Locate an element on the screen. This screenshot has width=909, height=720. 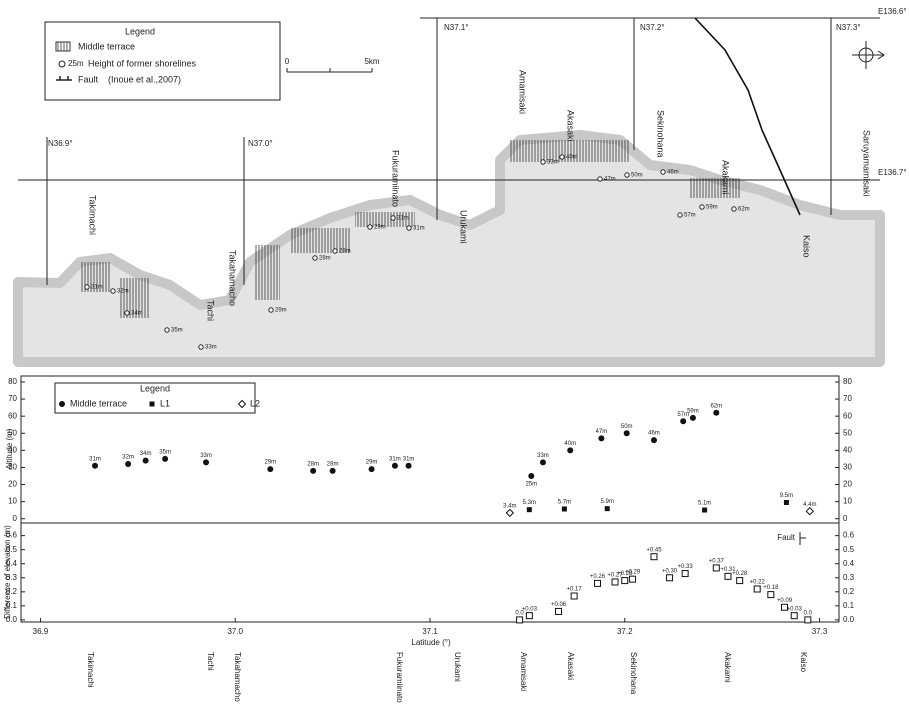
value-label: 25m is located at coordinates (531, 485).